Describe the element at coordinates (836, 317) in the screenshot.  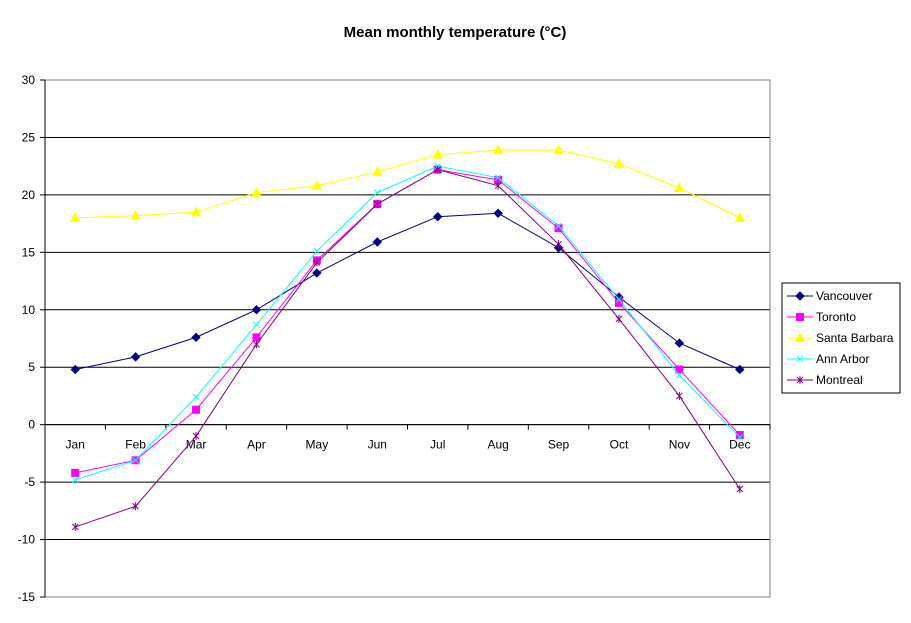
I see `legend-label: Toronto` at that location.